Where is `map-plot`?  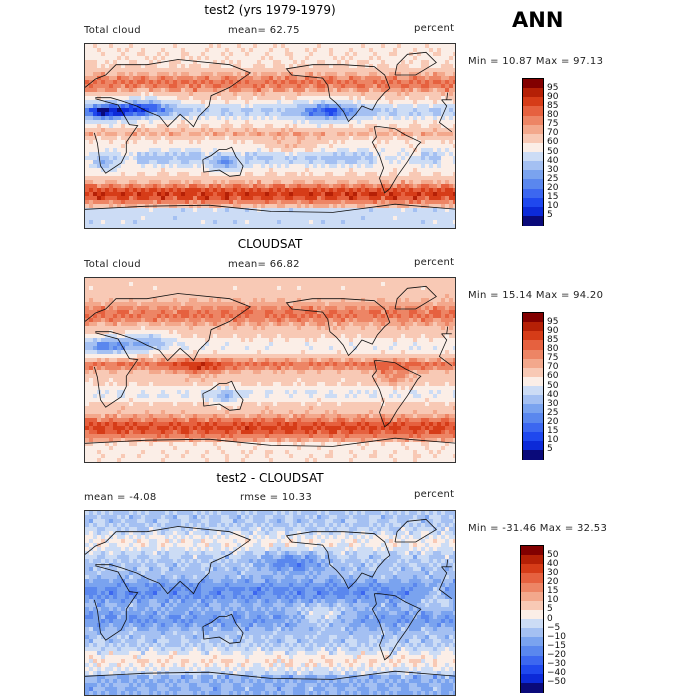
map-plot is located at coordinates (270, 136).